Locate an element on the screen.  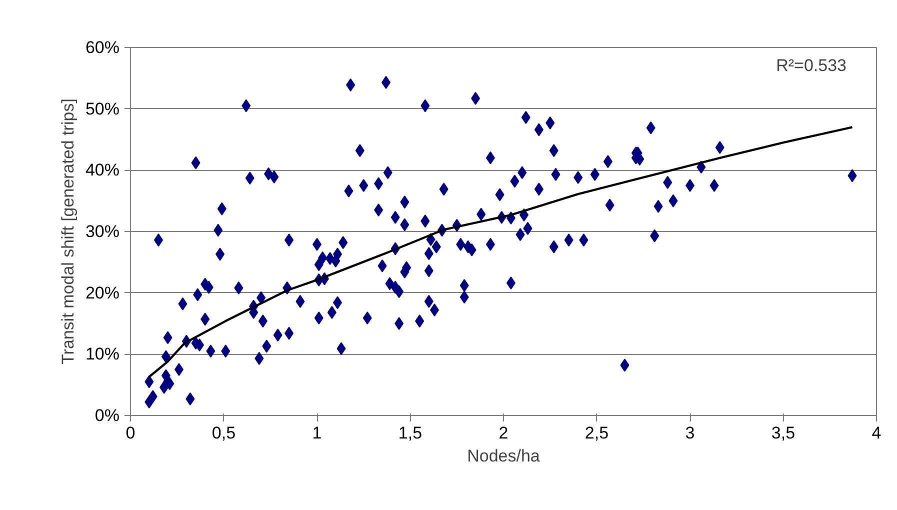
y-tick-label: 20% is located at coordinates (102, 292).